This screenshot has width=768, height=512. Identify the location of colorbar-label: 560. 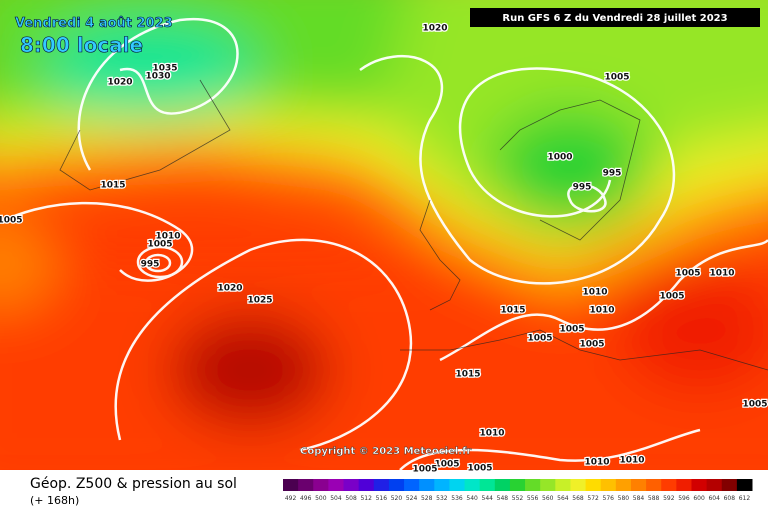
(548, 498).